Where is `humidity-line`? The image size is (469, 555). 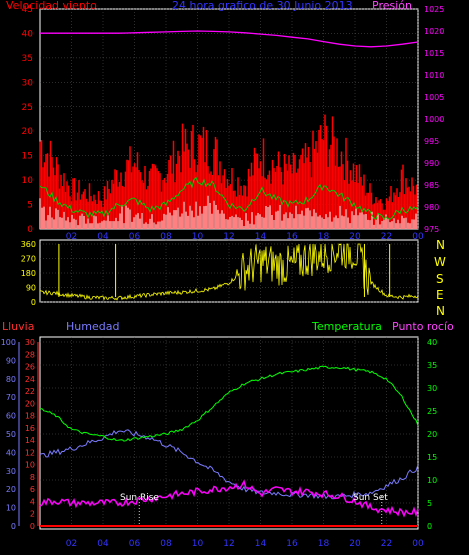
humidity-line is located at coordinates (229, 464).